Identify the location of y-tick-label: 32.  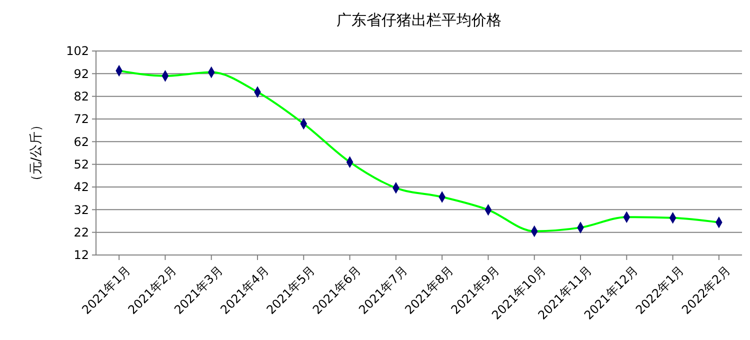
(81, 209).